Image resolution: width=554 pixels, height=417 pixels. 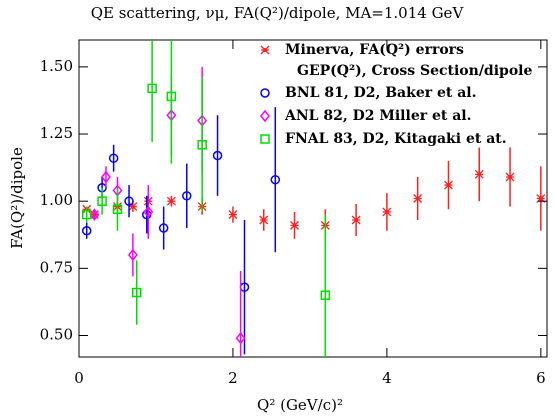 I want to click on x-tick-label: 4, so click(x=387, y=378).